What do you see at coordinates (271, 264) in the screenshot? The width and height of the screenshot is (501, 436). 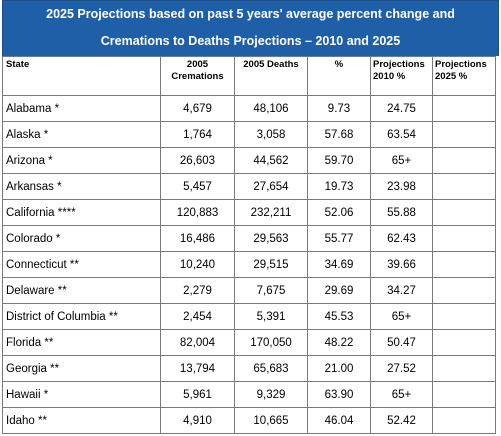 I see `deaths-2005-cell: 29,515` at bounding box center [271, 264].